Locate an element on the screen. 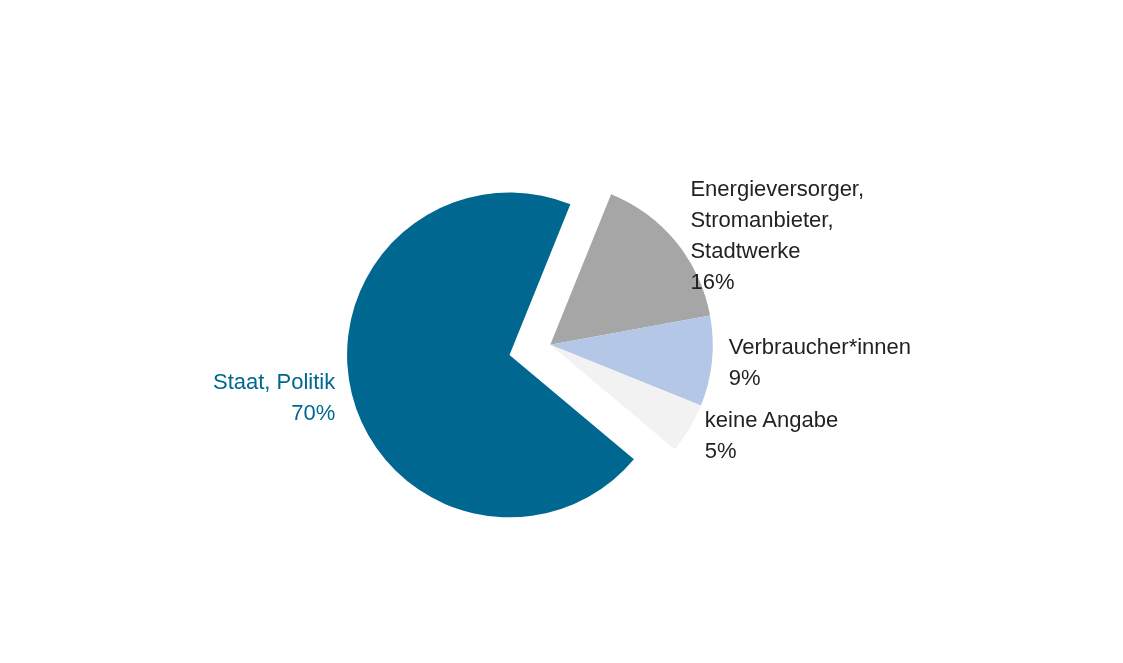  data-label: 16% is located at coordinates (712, 281).